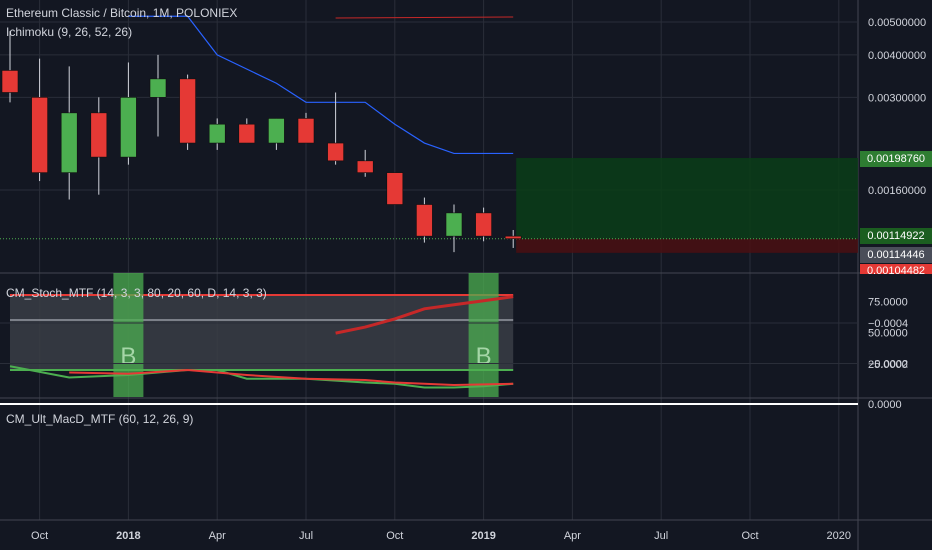  I want to click on macd-title: CM_Ult_MacD_MTF (60, 12, 26, 9), so click(100, 419).